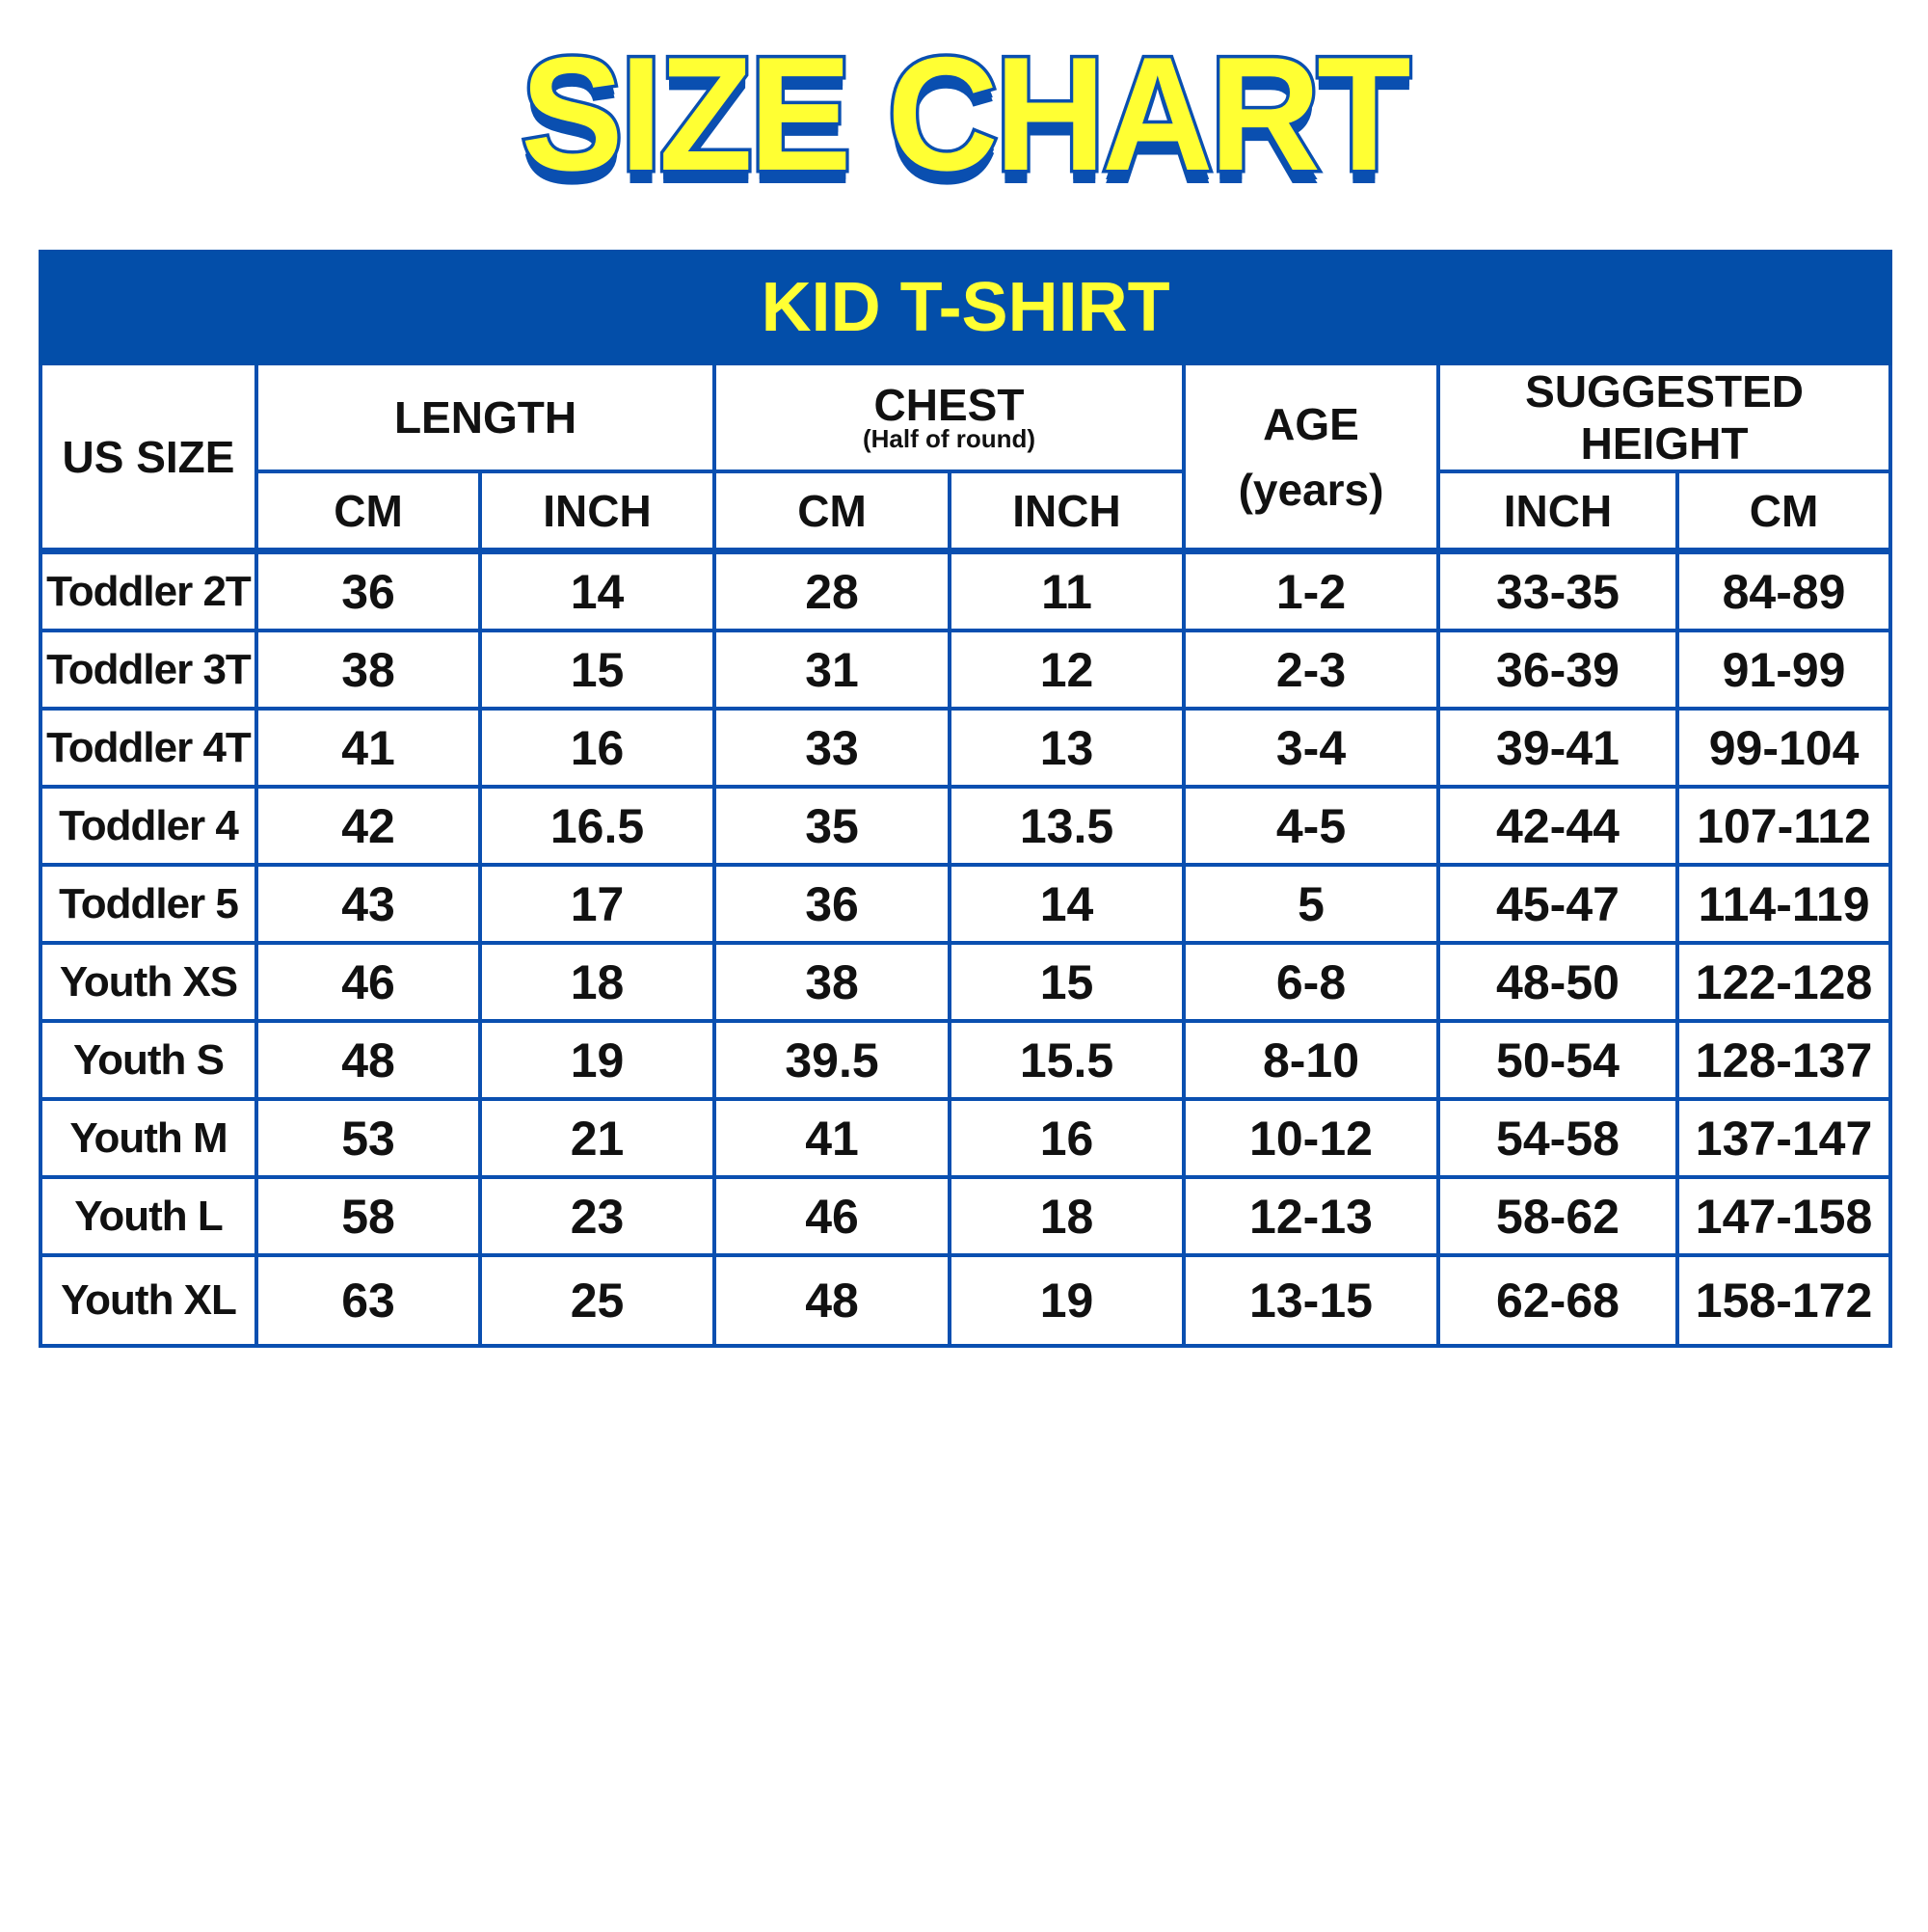 The image size is (1928, 1932). What do you see at coordinates (1783, 982) in the screenshot?
I see `cell-height-cm: 122-128` at bounding box center [1783, 982].